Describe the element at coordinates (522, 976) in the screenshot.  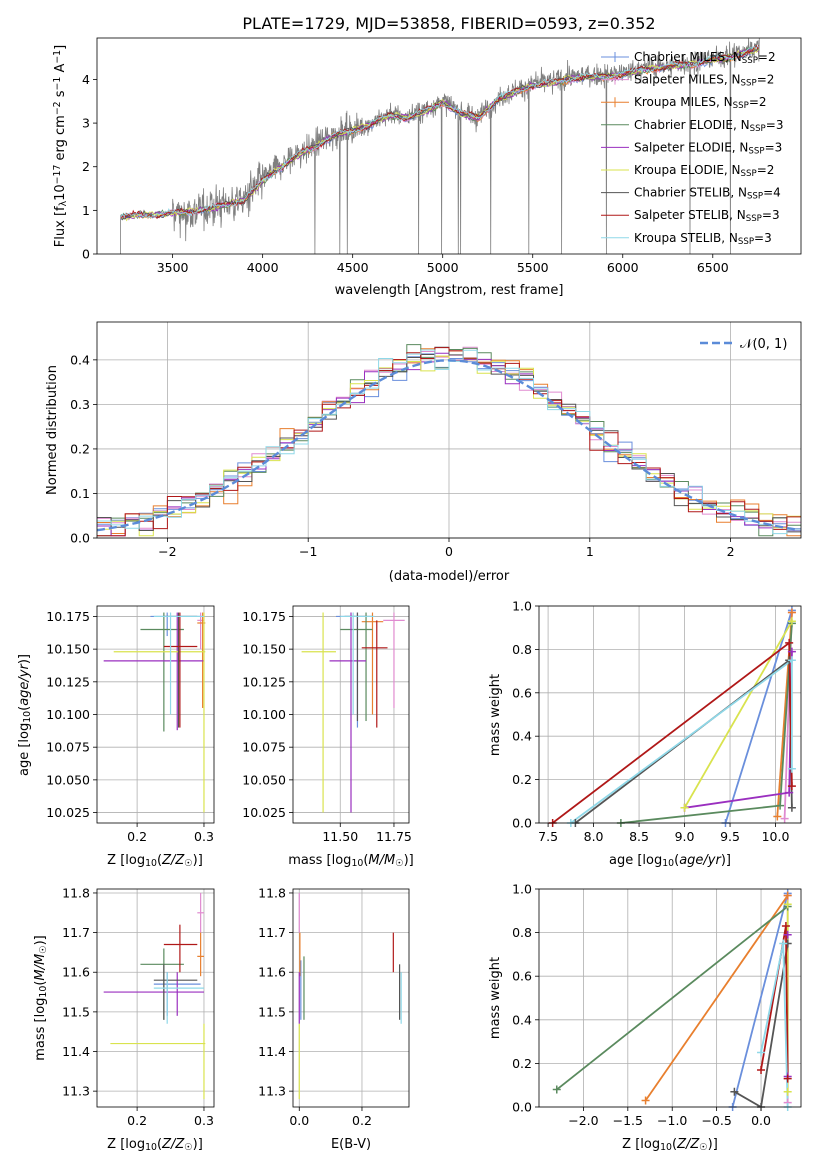
I see `y-tick-label: 0.6` at that location.